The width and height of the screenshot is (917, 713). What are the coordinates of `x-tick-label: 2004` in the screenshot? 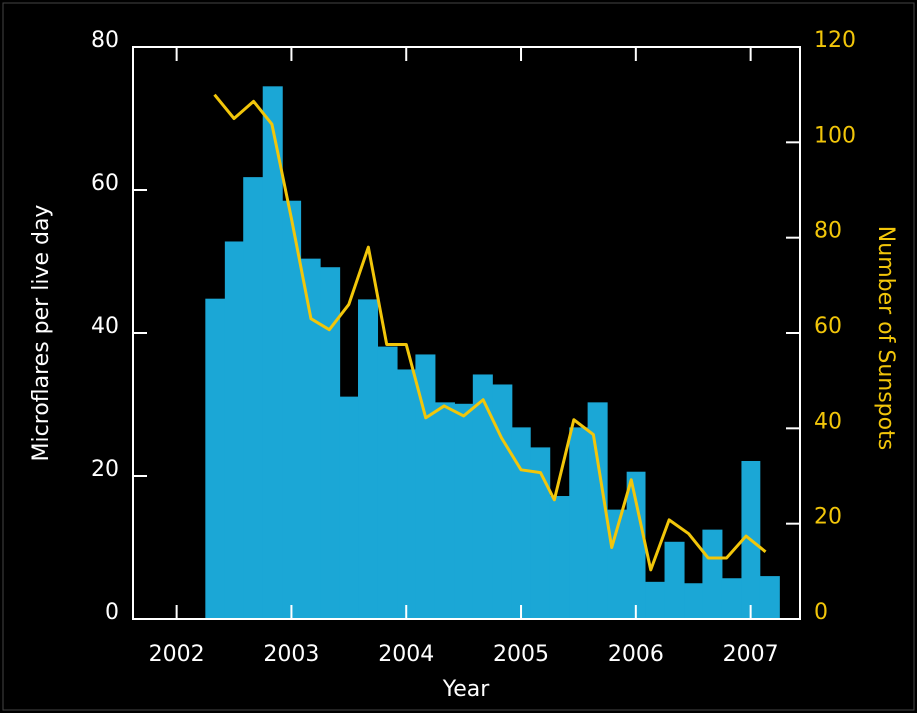 It's located at (406, 654).